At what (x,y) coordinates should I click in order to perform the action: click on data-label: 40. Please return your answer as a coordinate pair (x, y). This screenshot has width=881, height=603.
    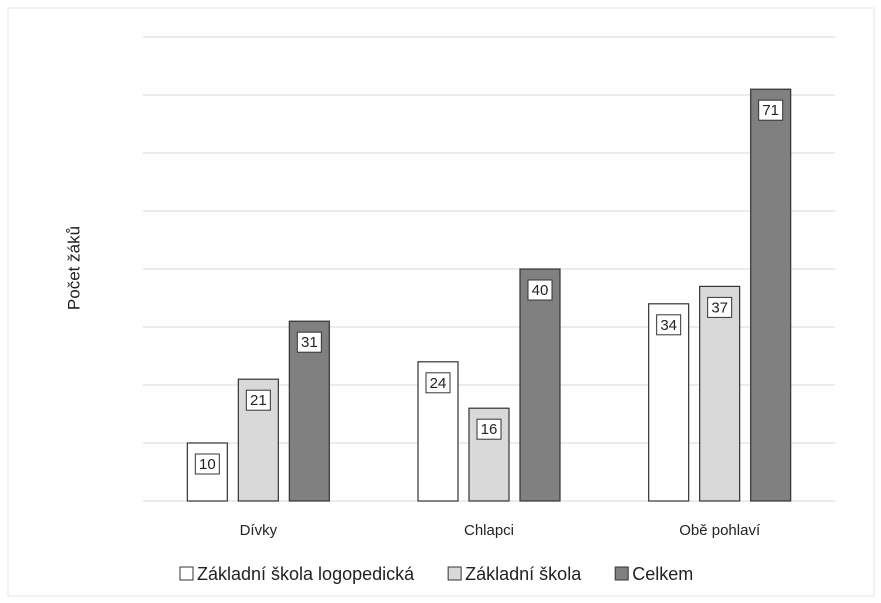
    Looking at the image, I should click on (540, 290).